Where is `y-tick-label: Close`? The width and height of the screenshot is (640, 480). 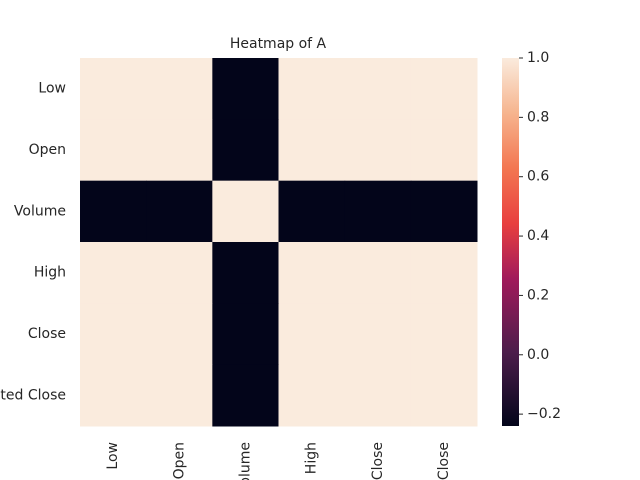
y-tick-label: Close is located at coordinates (47, 334).